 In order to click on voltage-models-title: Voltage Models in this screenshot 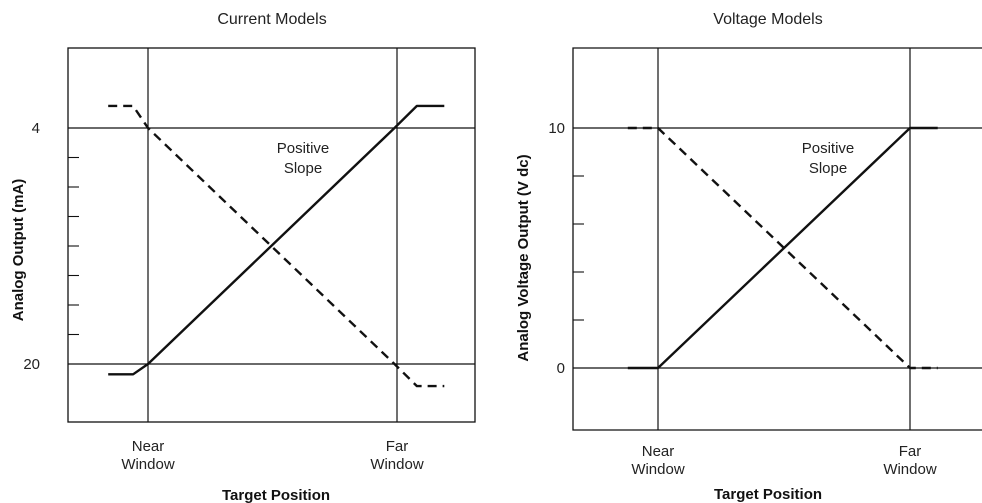, I will do `click(767, 19)`.